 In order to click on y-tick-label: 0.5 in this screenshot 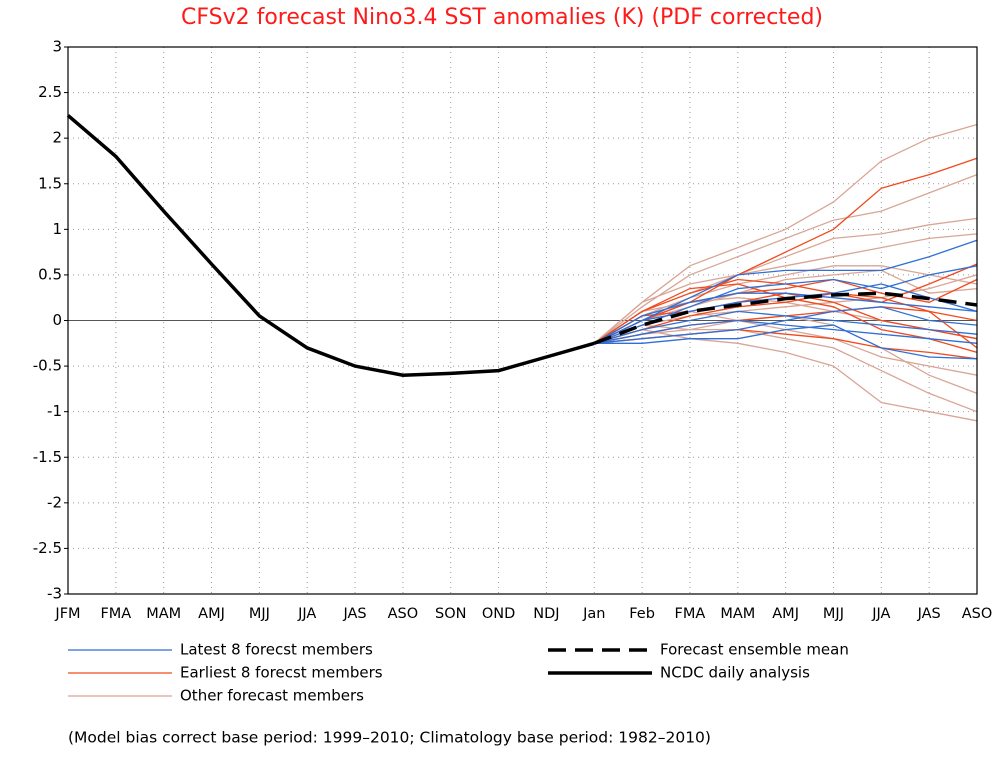, I will do `click(50, 274)`.